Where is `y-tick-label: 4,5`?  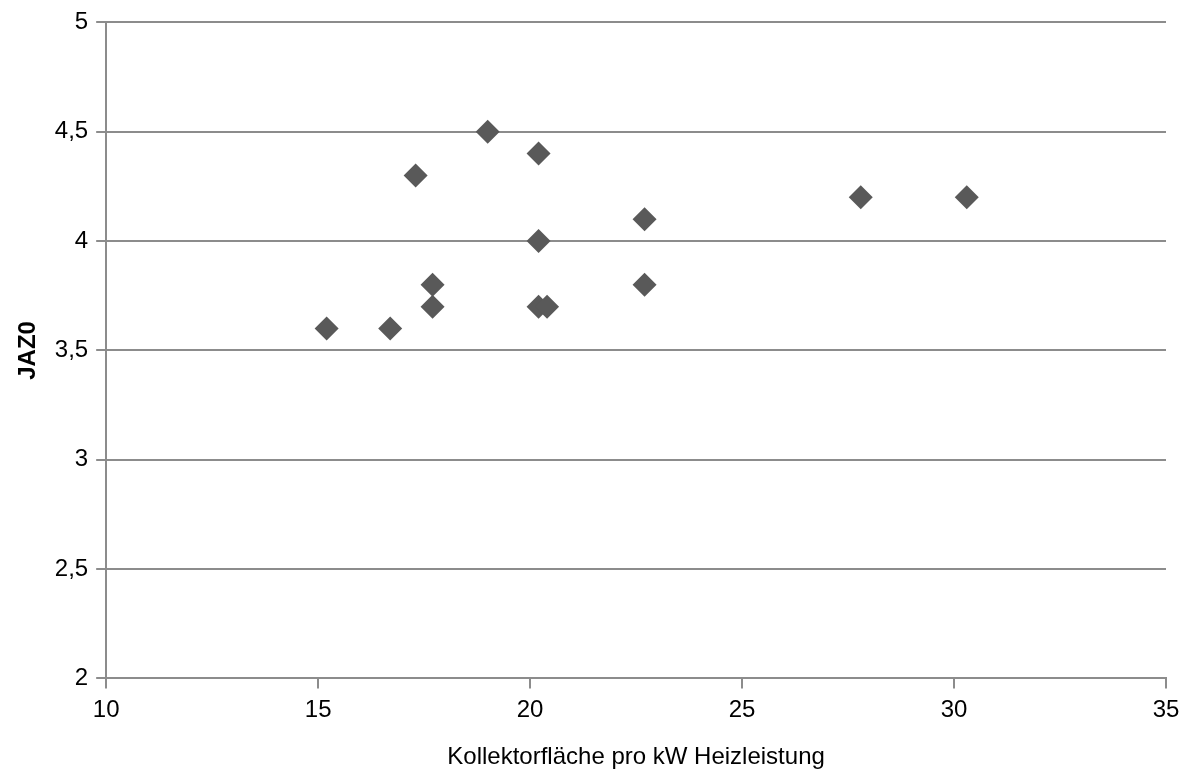 y-tick-label: 4,5 is located at coordinates (71, 130).